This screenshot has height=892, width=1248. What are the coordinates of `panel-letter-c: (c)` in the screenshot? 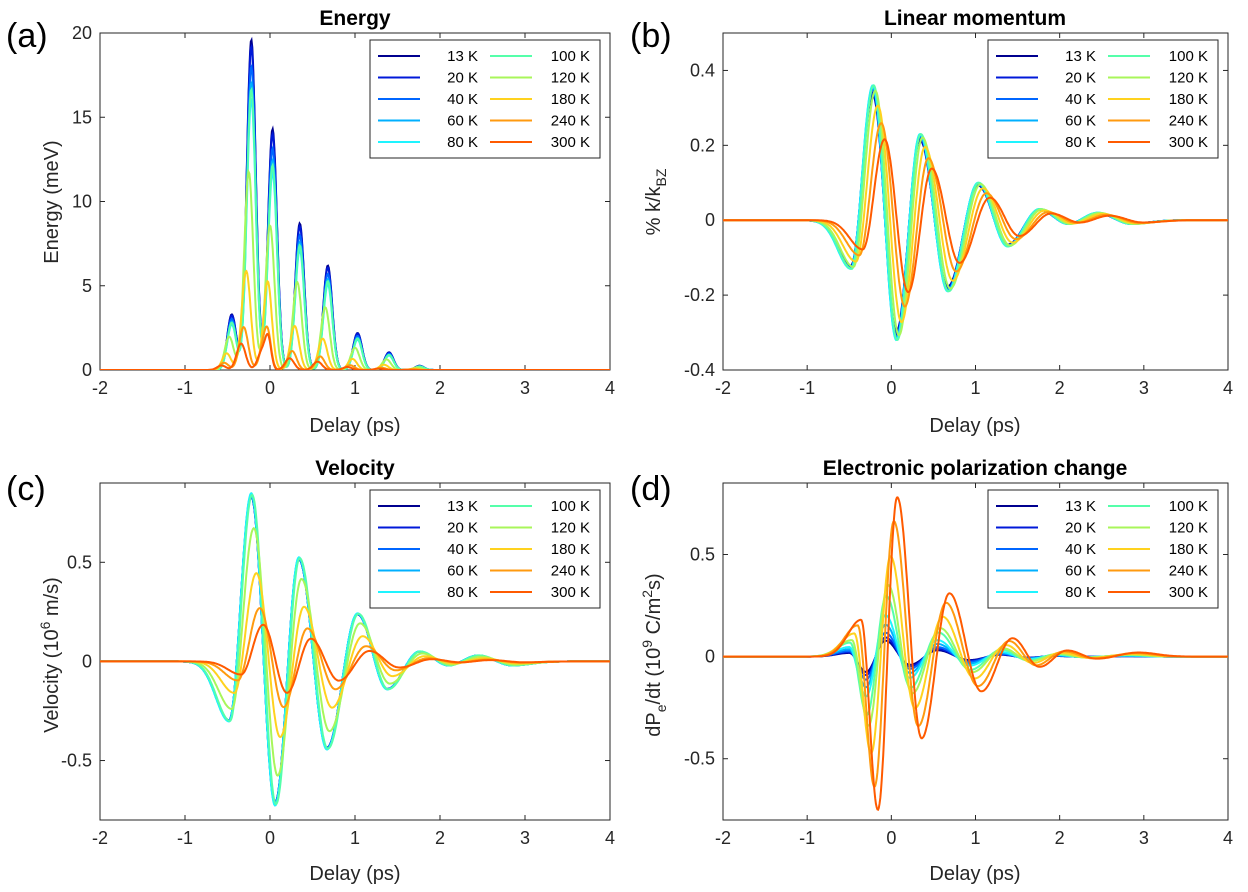 It's located at (26, 489).